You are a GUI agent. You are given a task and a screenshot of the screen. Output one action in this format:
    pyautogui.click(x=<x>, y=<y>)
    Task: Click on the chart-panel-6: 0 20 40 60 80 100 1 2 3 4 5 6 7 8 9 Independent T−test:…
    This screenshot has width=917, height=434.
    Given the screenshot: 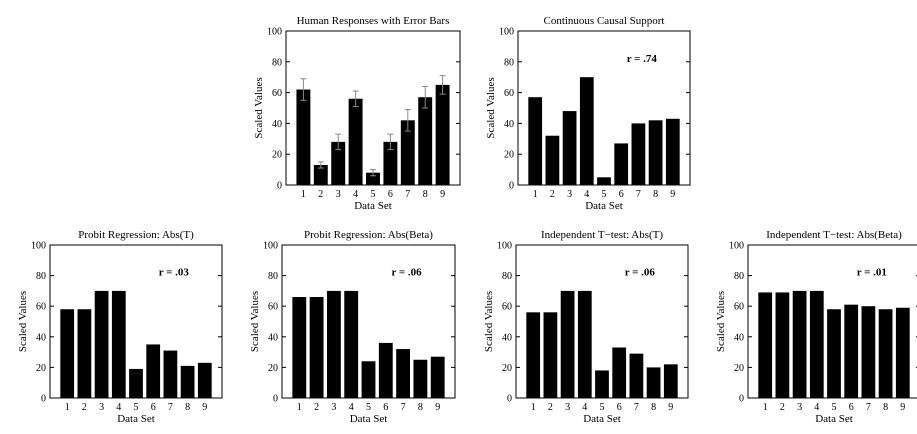 What is the action you would take?
    pyautogui.click(x=816, y=327)
    